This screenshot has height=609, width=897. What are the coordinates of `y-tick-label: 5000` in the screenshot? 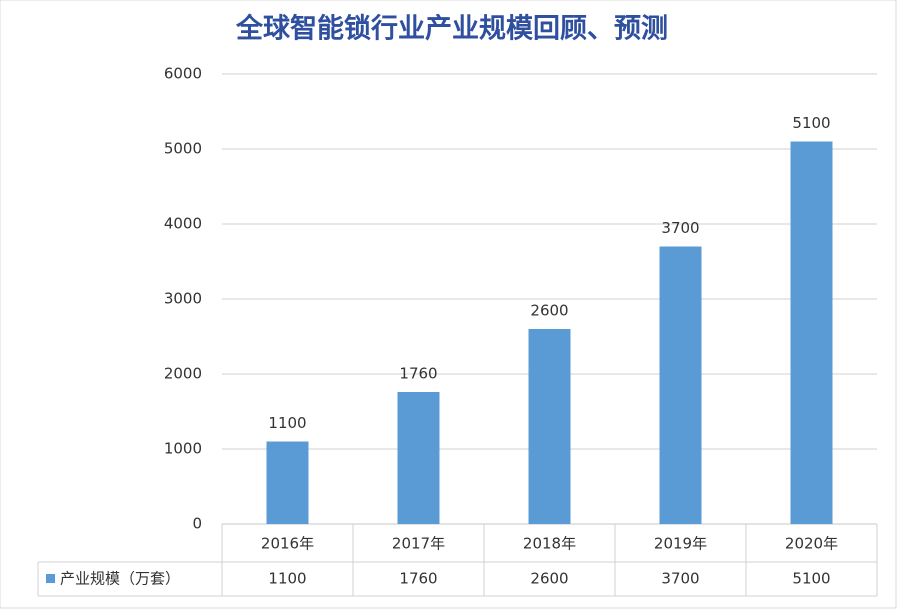 It's located at (183, 149).